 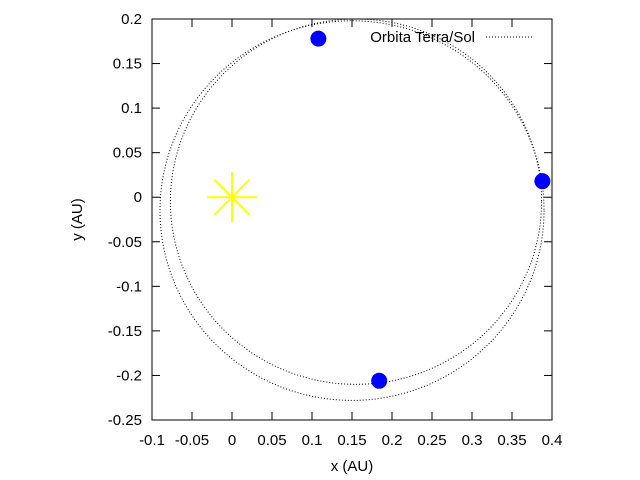 I want to click on y-axis-label: y (AU), so click(x=77, y=219).